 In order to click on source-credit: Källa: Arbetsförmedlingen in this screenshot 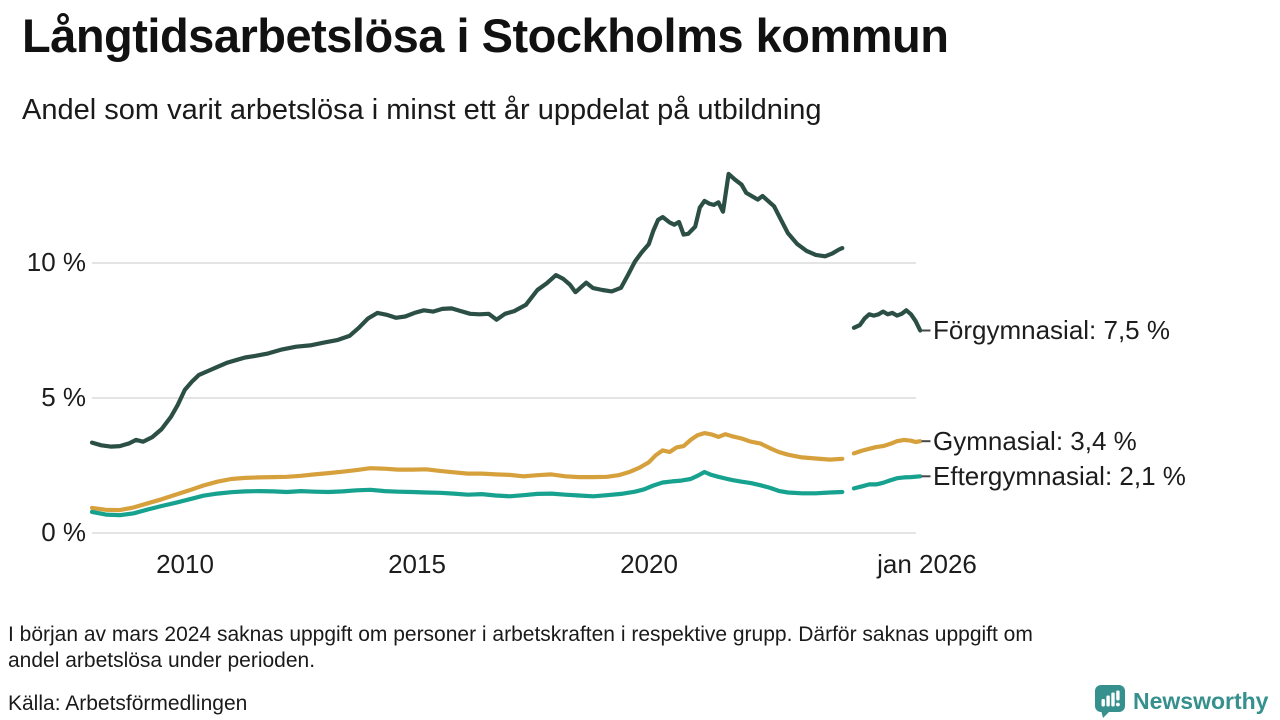, I will do `click(128, 703)`.